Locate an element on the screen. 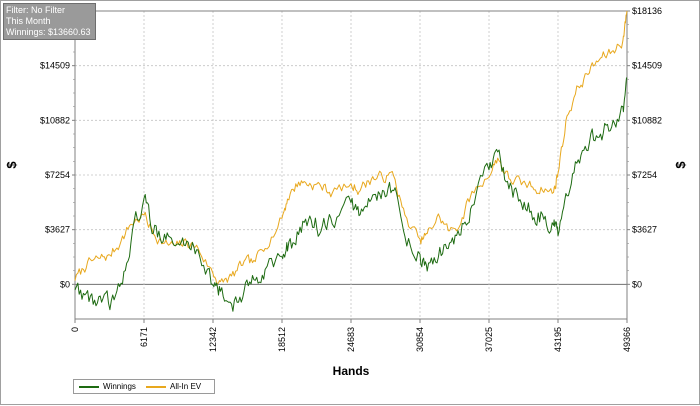 The height and width of the screenshot is (406, 700). legend-swatch-winnings is located at coordinates (89, 387).